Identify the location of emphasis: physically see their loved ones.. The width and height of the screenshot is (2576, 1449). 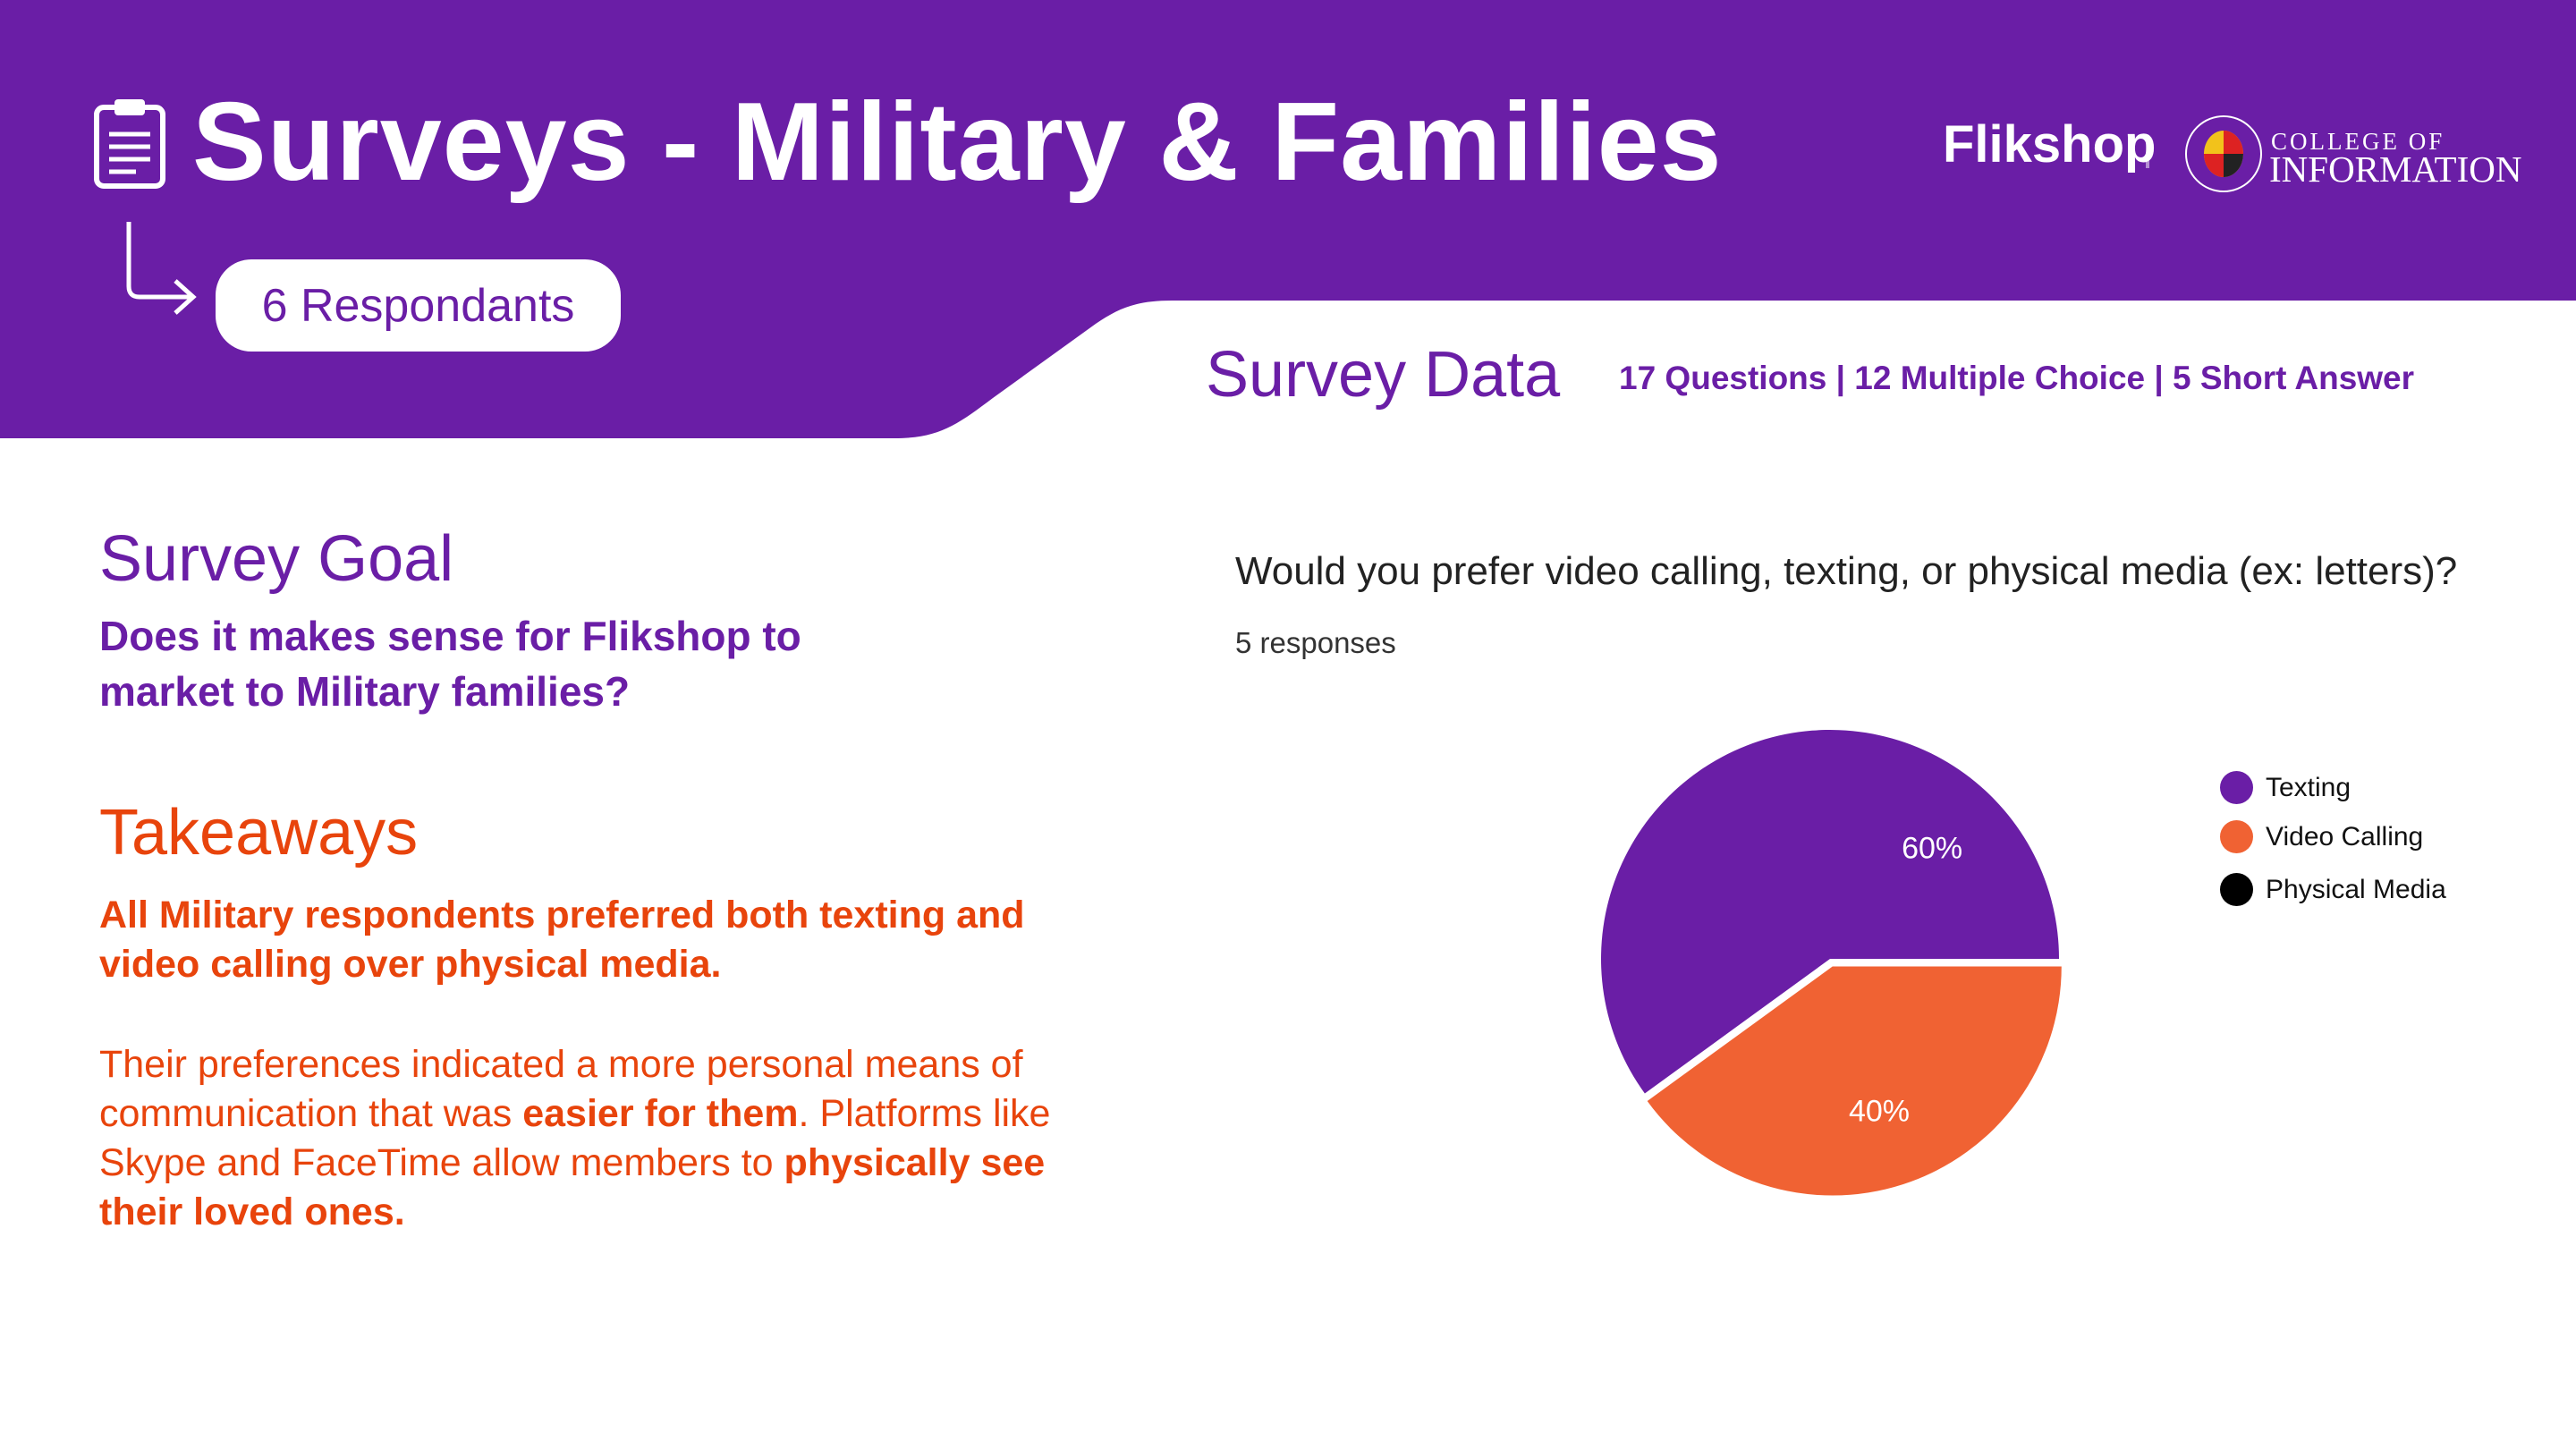
(572, 1187).